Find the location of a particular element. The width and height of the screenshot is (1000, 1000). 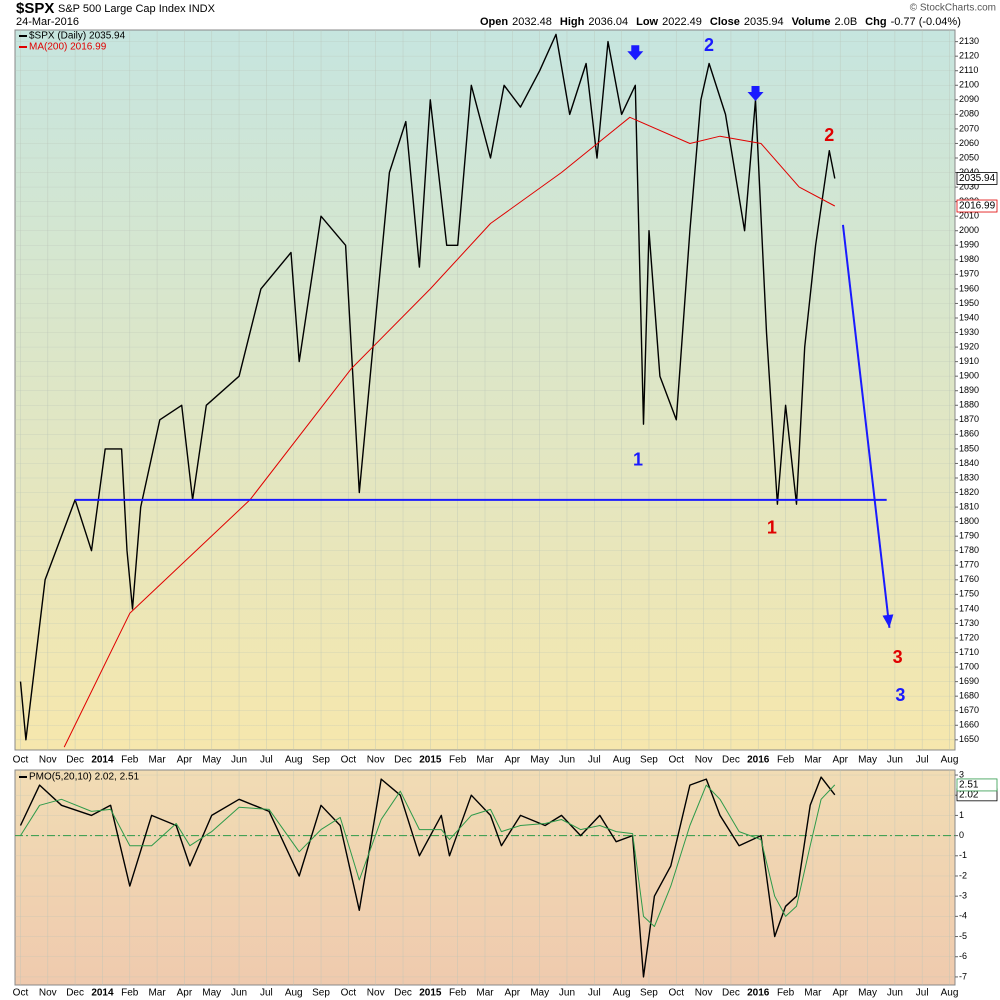

y-tick-label: -2 is located at coordinates (963, 875).